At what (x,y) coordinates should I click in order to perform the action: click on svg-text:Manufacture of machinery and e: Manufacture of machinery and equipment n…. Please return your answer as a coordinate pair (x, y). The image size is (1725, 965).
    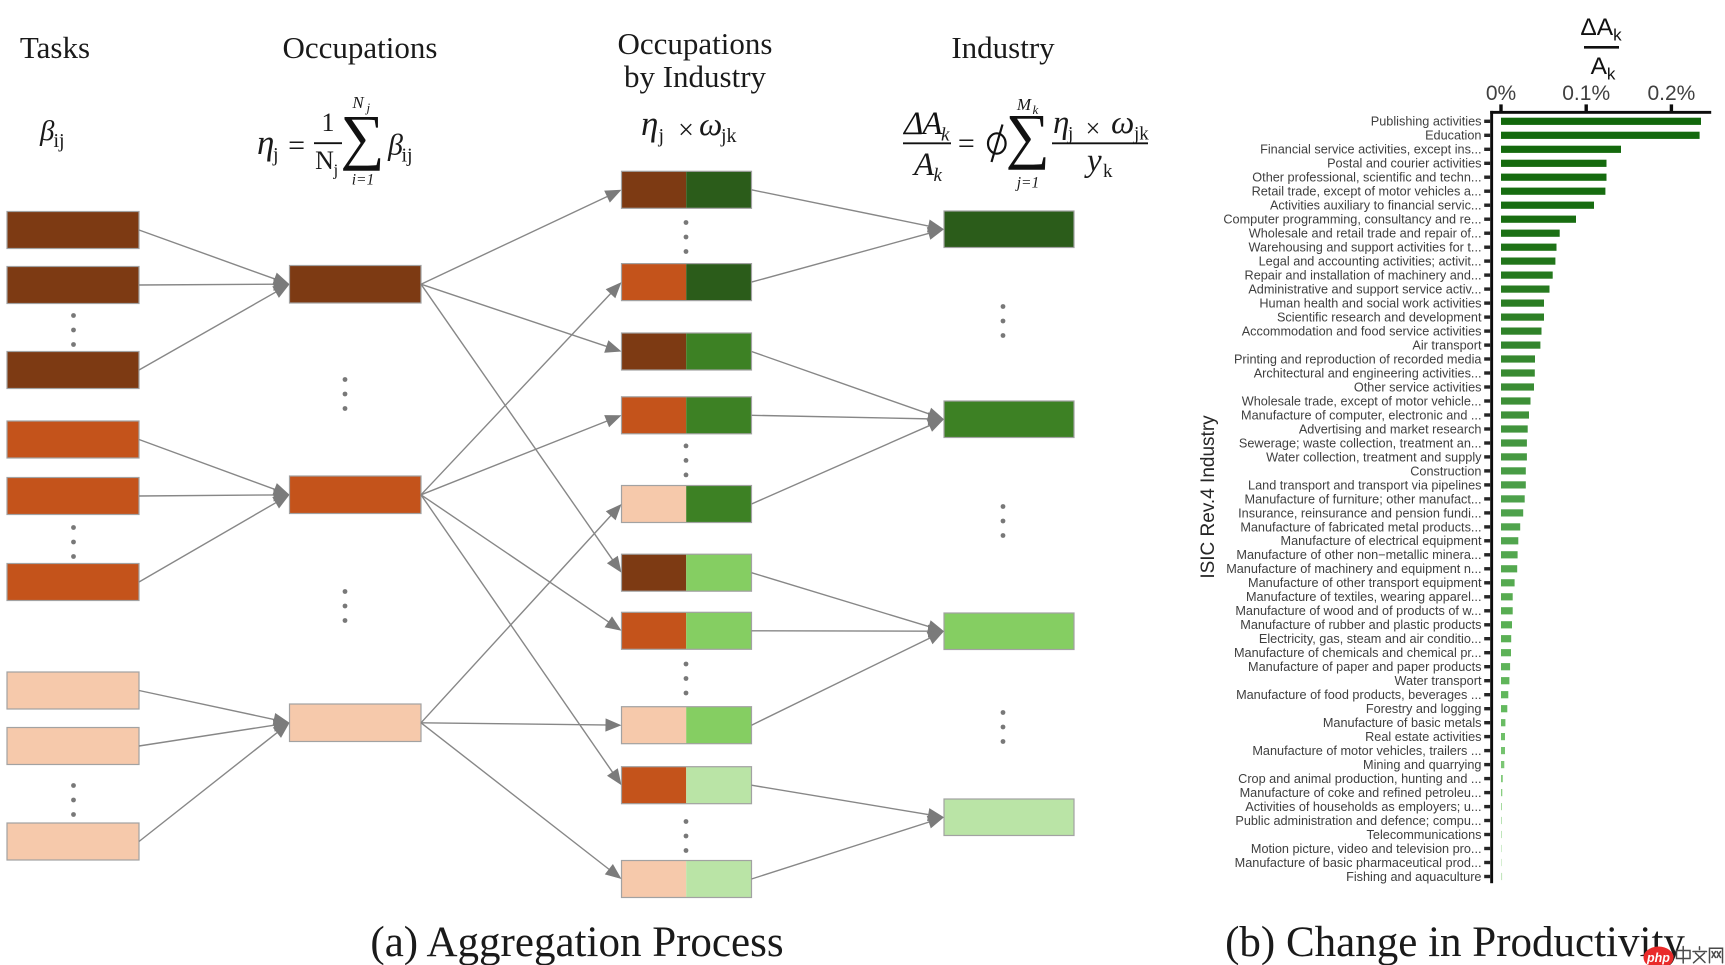
    Looking at the image, I should click on (1353, 569).